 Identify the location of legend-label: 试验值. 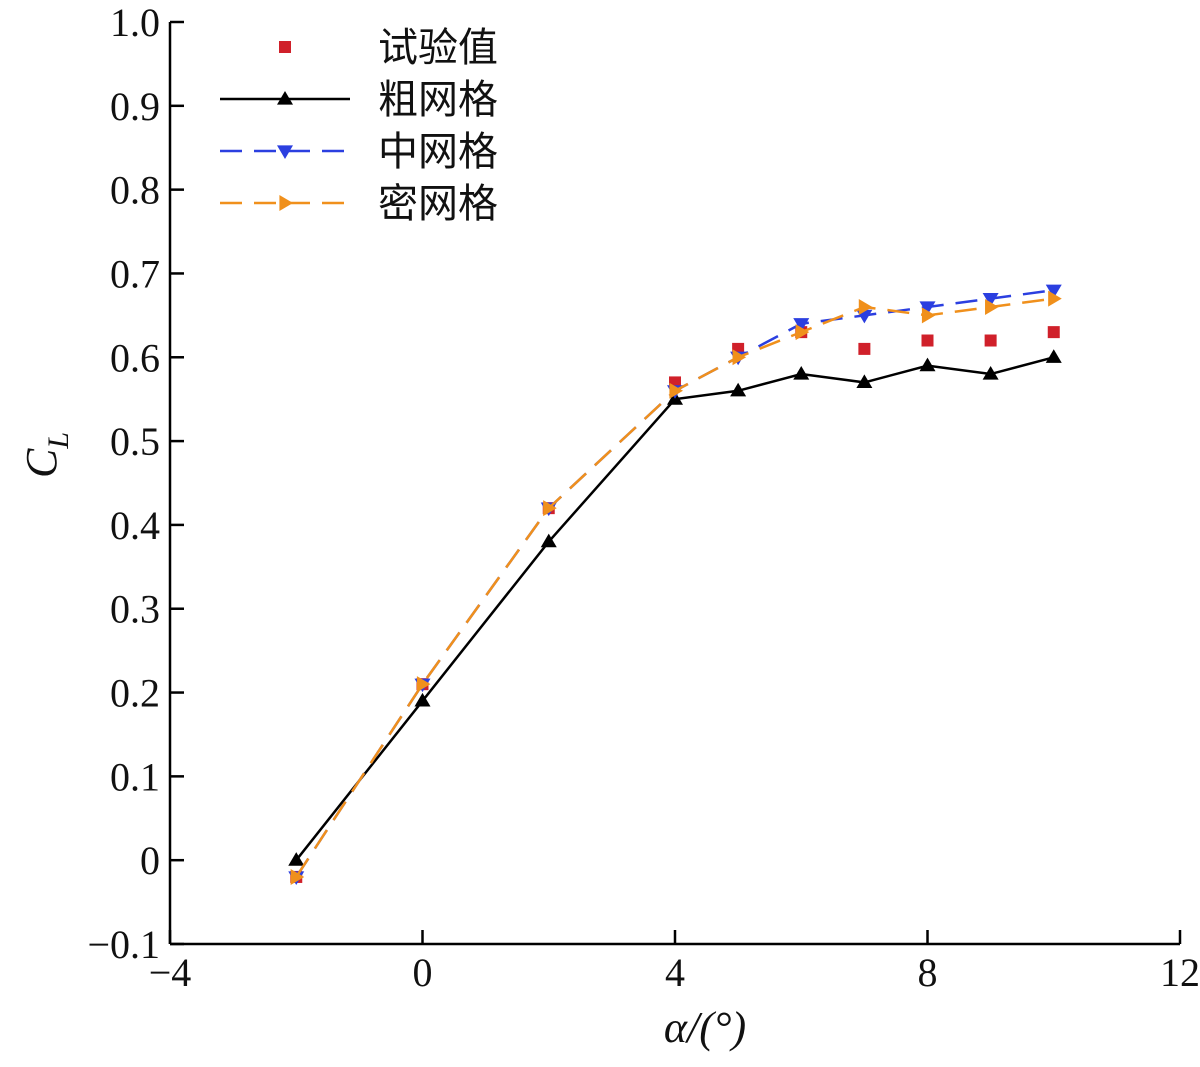
(438, 48).